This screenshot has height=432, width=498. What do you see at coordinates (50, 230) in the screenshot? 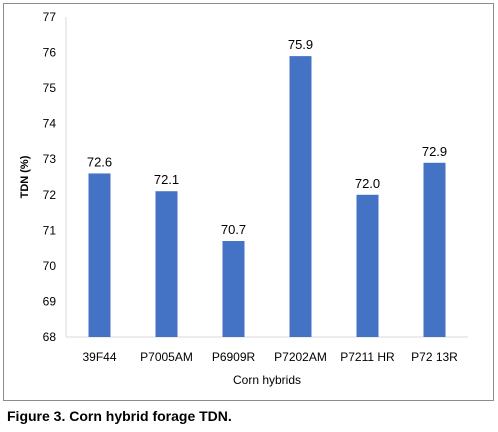
I see `y-tick-label: 71` at bounding box center [50, 230].